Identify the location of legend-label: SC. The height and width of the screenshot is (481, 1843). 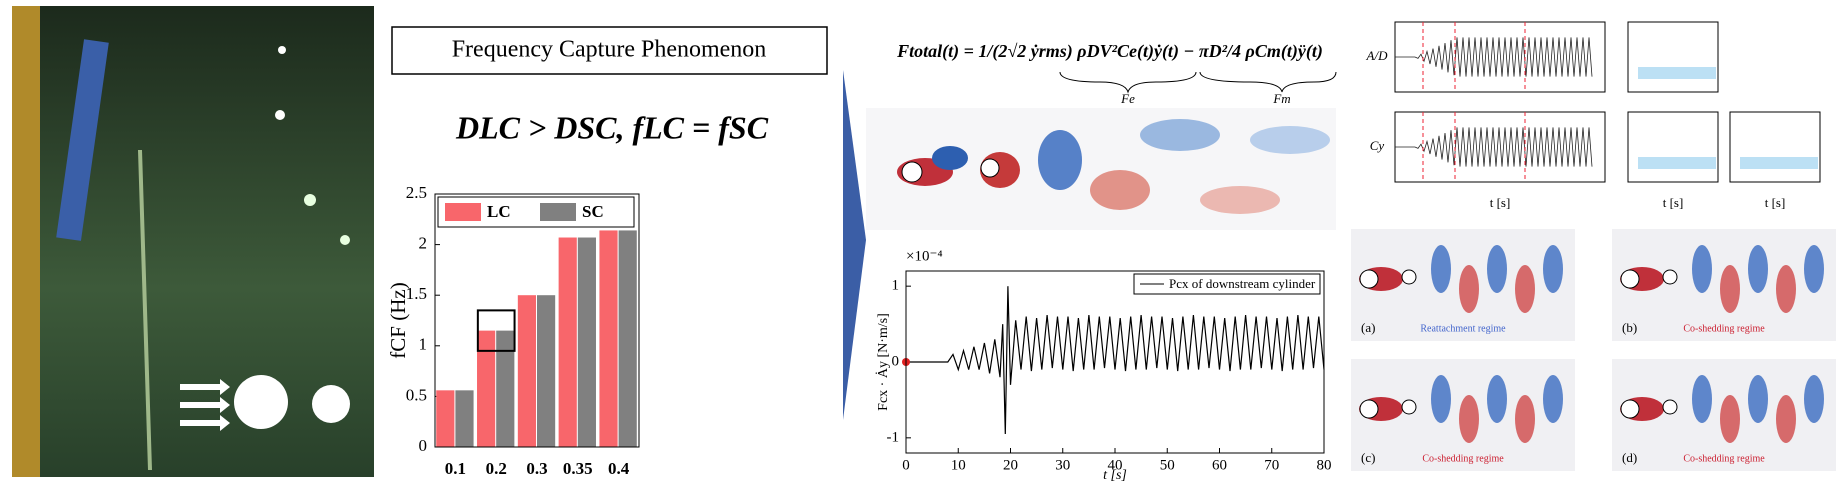
(593, 211).